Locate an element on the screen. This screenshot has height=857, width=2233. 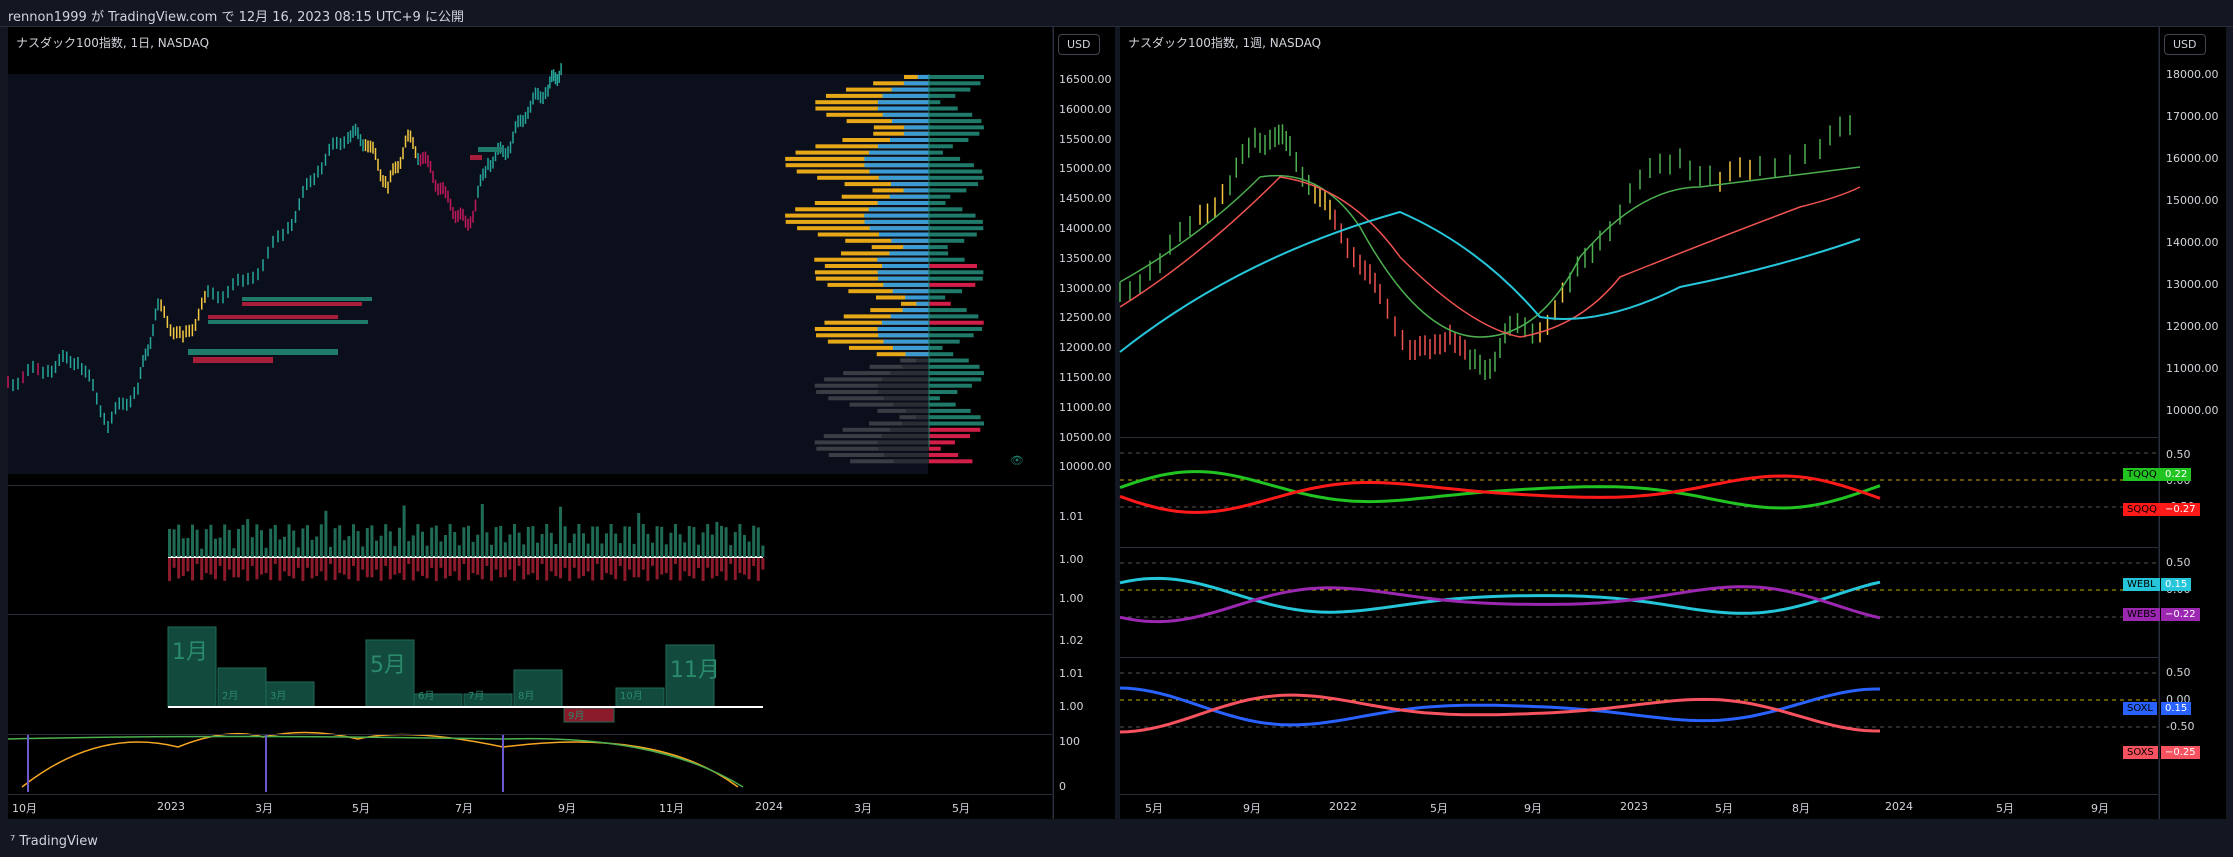
left-price-scale: USD is located at coordinates (1084, 423).